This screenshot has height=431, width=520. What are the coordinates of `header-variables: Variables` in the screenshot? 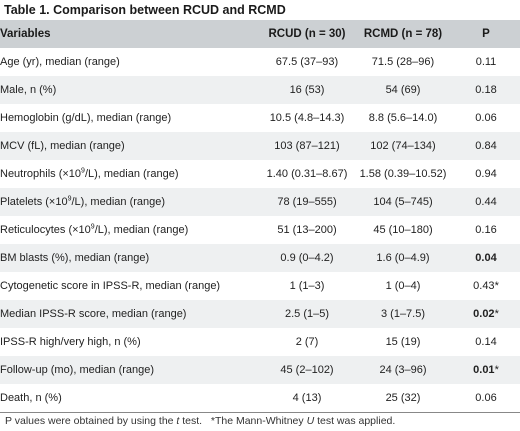 It's located at (25, 34).